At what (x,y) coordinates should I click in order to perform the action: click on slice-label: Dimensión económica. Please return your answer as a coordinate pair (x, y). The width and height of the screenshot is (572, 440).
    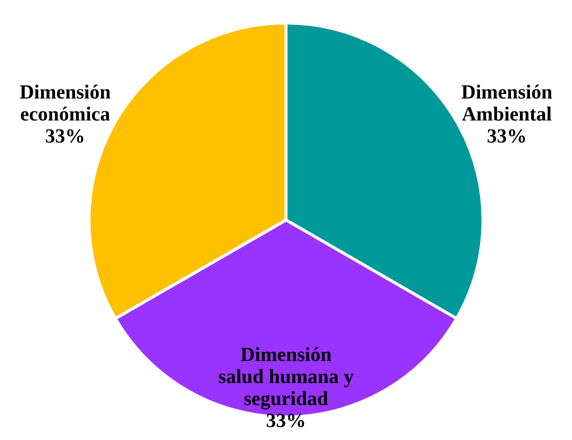
    Looking at the image, I should click on (65, 104).